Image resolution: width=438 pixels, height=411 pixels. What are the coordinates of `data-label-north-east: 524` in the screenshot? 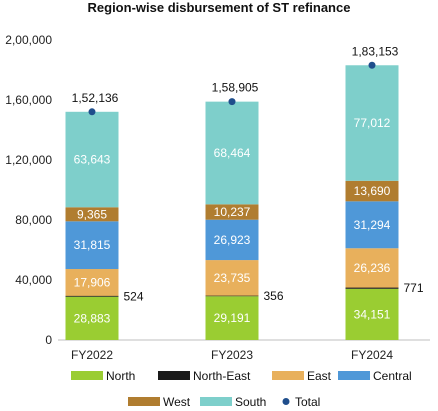 It's located at (134, 296).